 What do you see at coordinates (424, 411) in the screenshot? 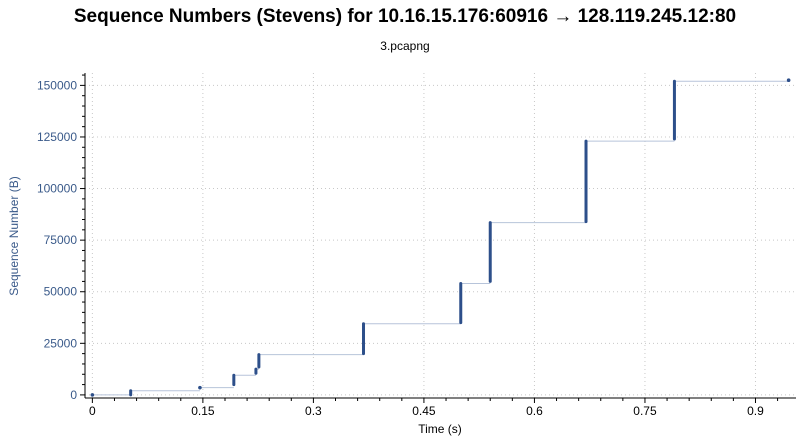
I see `x-tick-label: 0.45` at bounding box center [424, 411].